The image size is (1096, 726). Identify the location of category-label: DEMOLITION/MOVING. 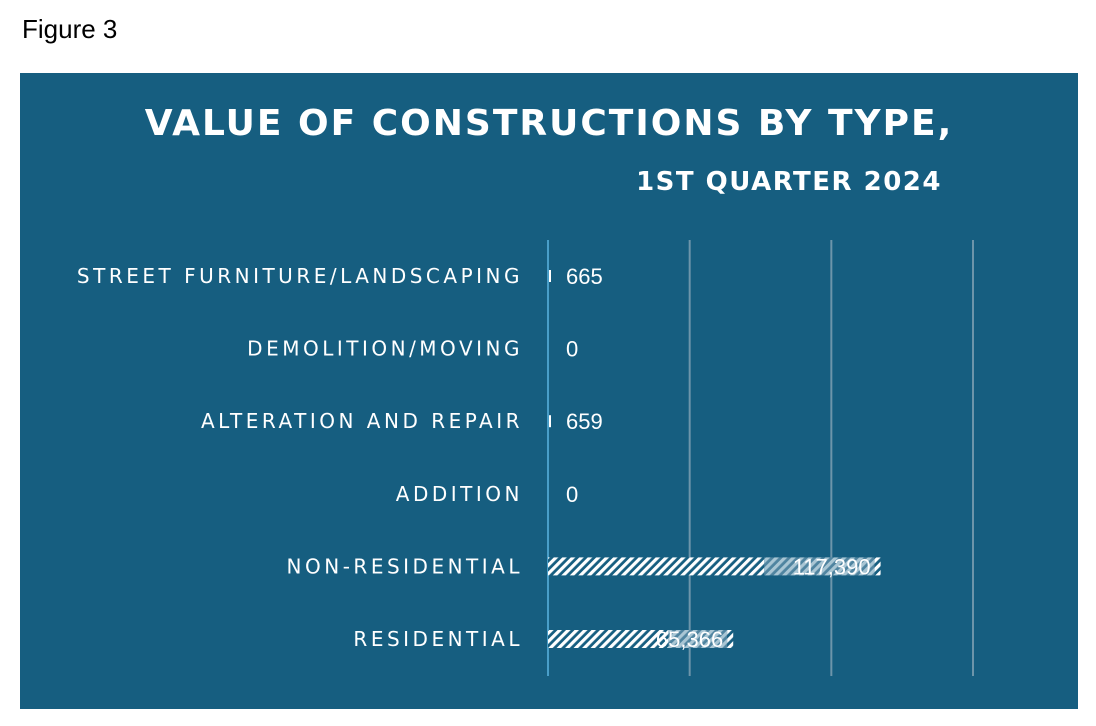
(385, 349).